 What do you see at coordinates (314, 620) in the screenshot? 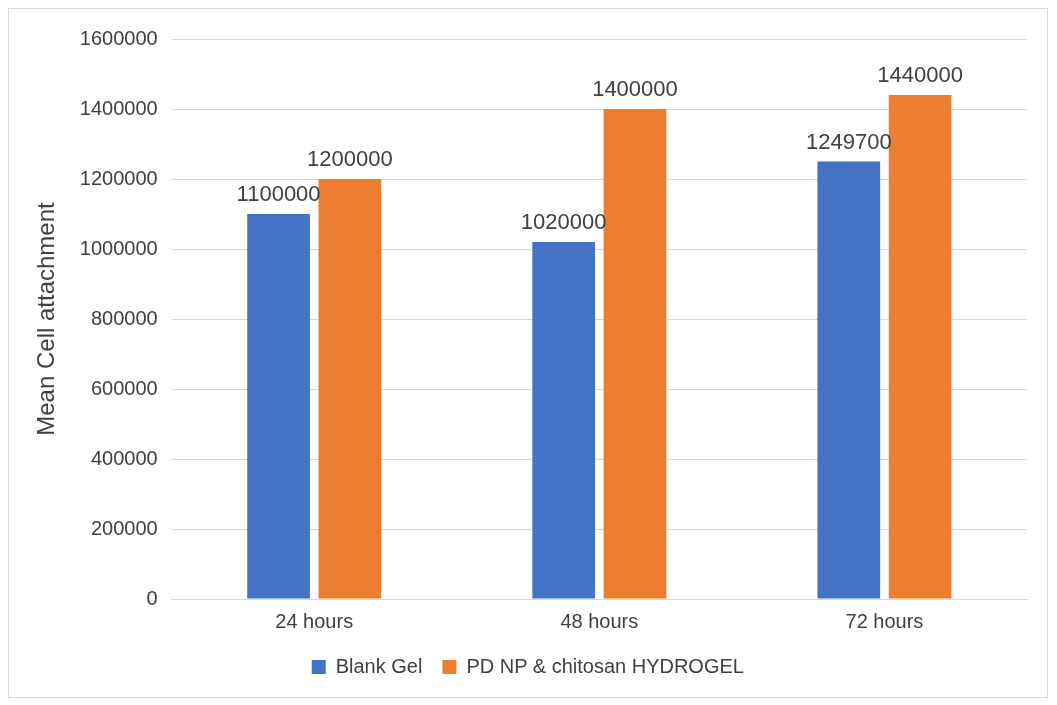
I see `x-tick-label: 24 hours` at bounding box center [314, 620].